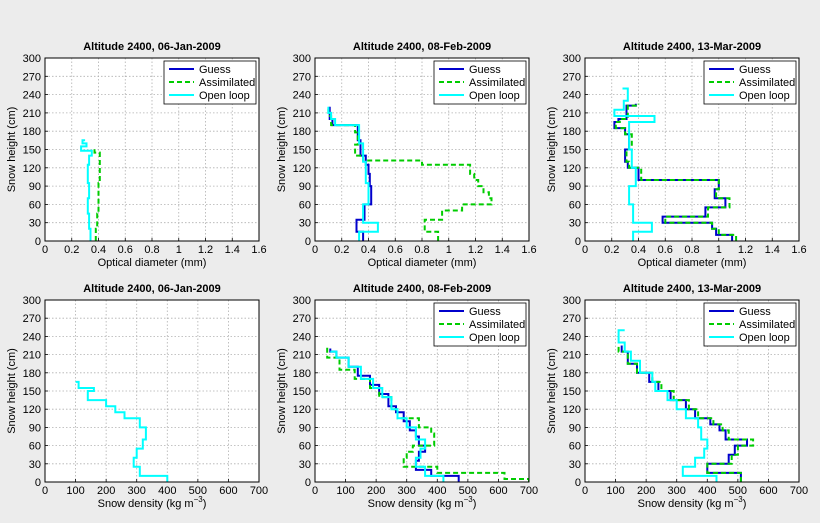 This screenshot has height=523, width=820. I want to click on x-axis-label: Optical diameter (mm), so click(692, 263).